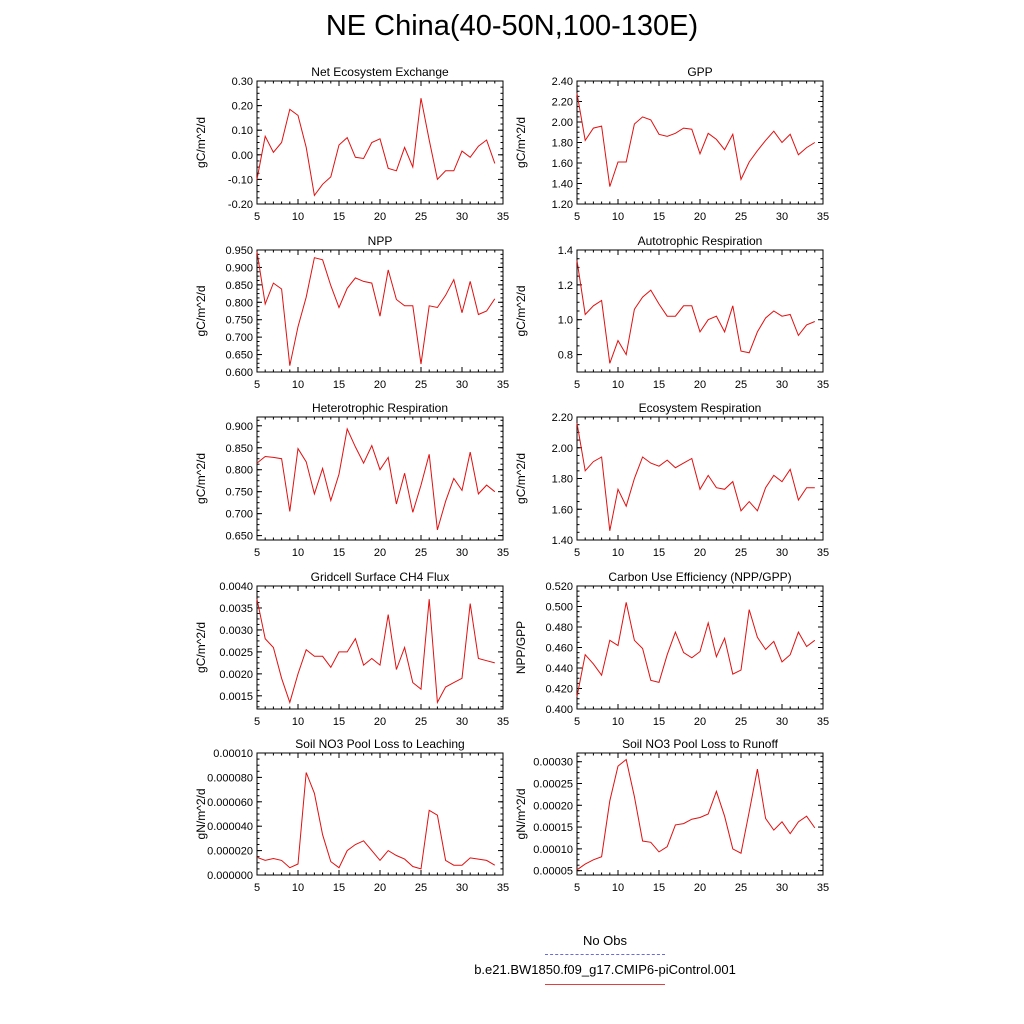  What do you see at coordinates (236, 631) in the screenshot?
I see `y-tick-label: 0.0030` at bounding box center [236, 631].